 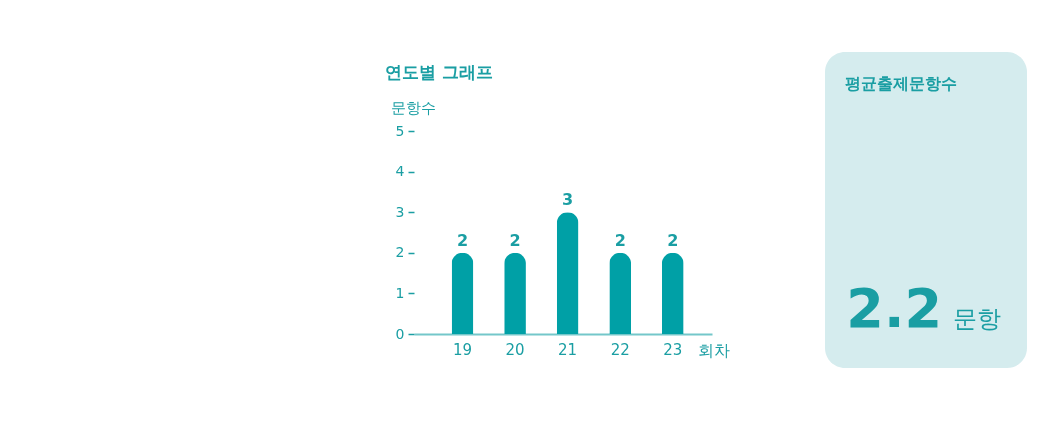 I want to click on x-tick-label: 20, so click(x=515, y=349).